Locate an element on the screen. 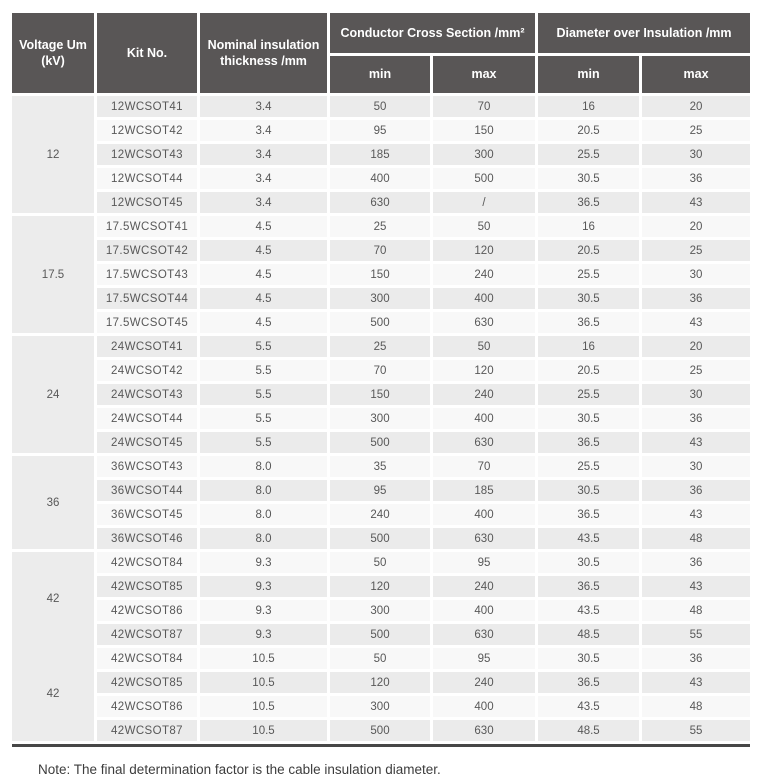  table-row: 24WCSOT43 5.5 150 240 25.5 30 is located at coordinates (381, 394).